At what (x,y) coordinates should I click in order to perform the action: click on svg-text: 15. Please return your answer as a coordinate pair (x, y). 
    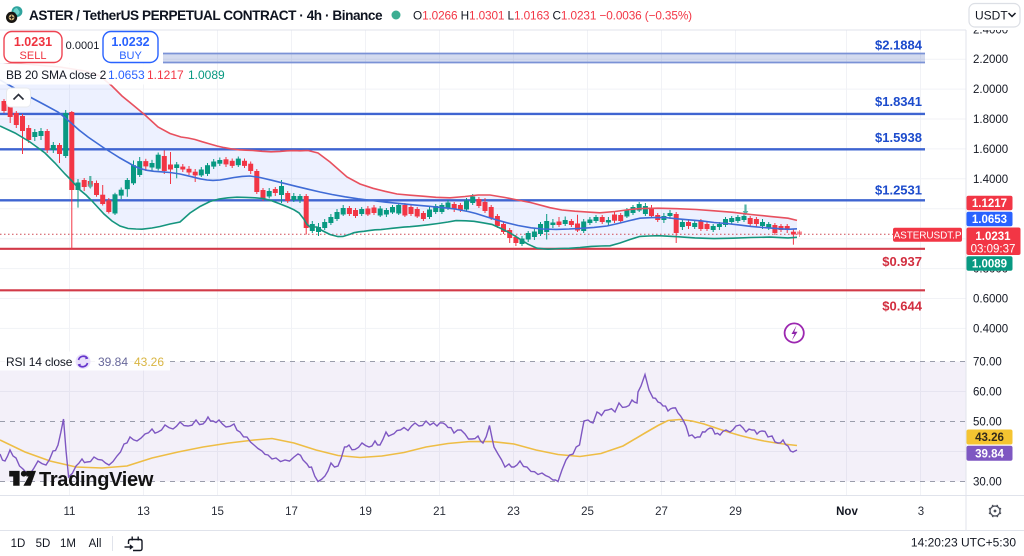
    Looking at the image, I should click on (217, 512).